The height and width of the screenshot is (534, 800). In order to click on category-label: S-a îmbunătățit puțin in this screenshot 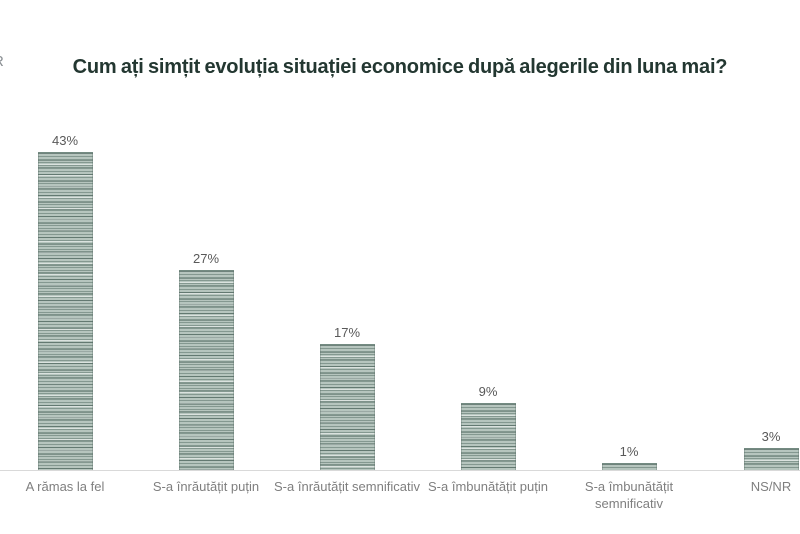, I will do `click(488, 486)`.